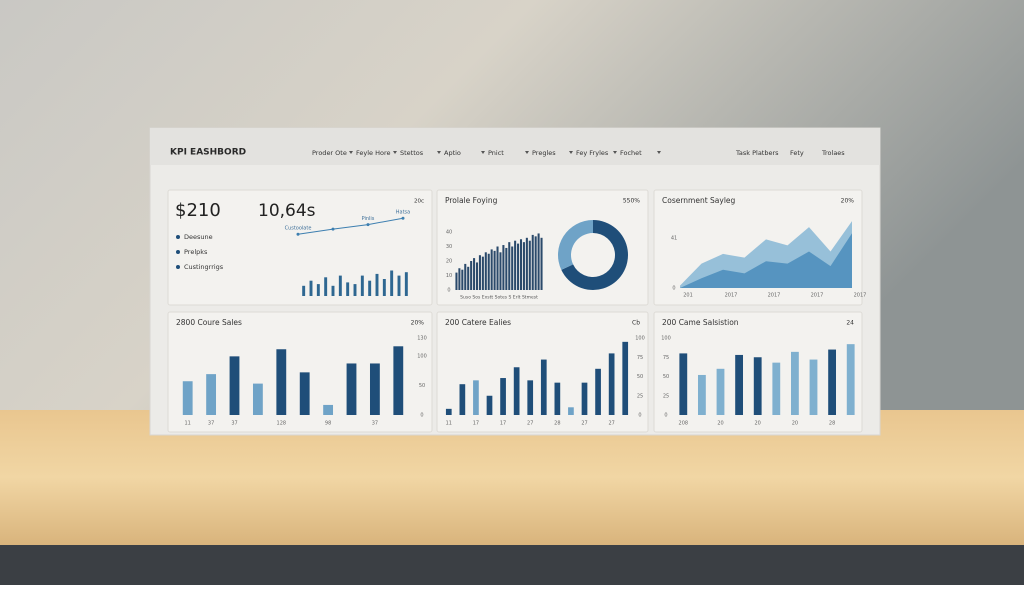  I want to click on line, so click(350, 226).